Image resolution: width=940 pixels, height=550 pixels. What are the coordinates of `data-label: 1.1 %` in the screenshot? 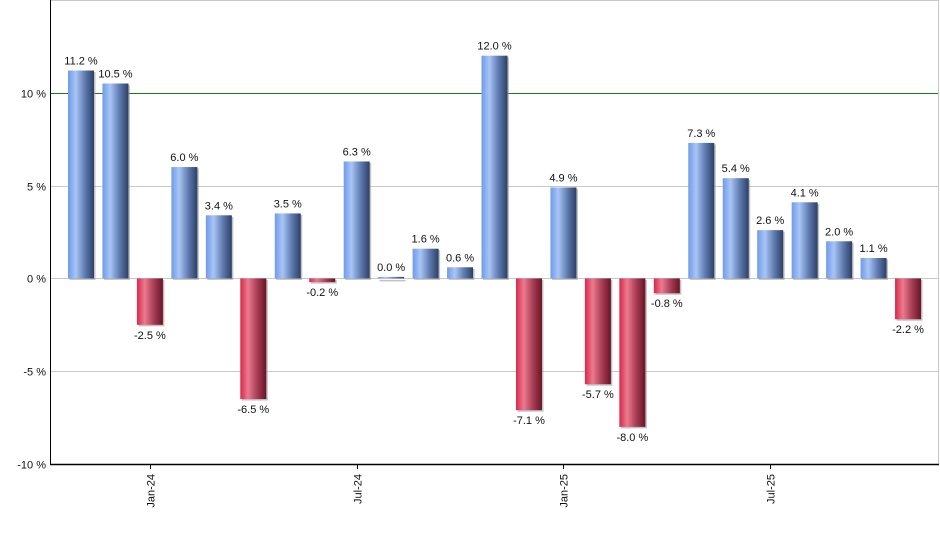 It's located at (874, 249).